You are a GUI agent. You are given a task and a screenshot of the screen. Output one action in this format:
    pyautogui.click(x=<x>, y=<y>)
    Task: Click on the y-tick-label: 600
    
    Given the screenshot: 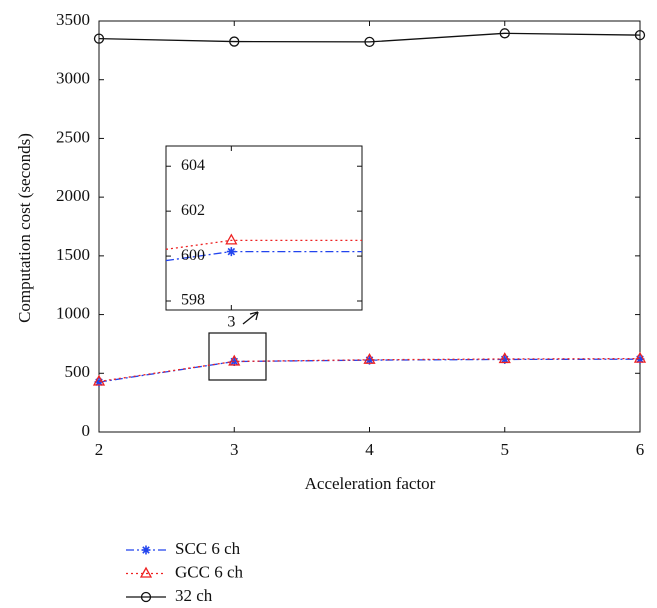 What is the action you would take?
    pyautogui.click(x=193, y=255)
    